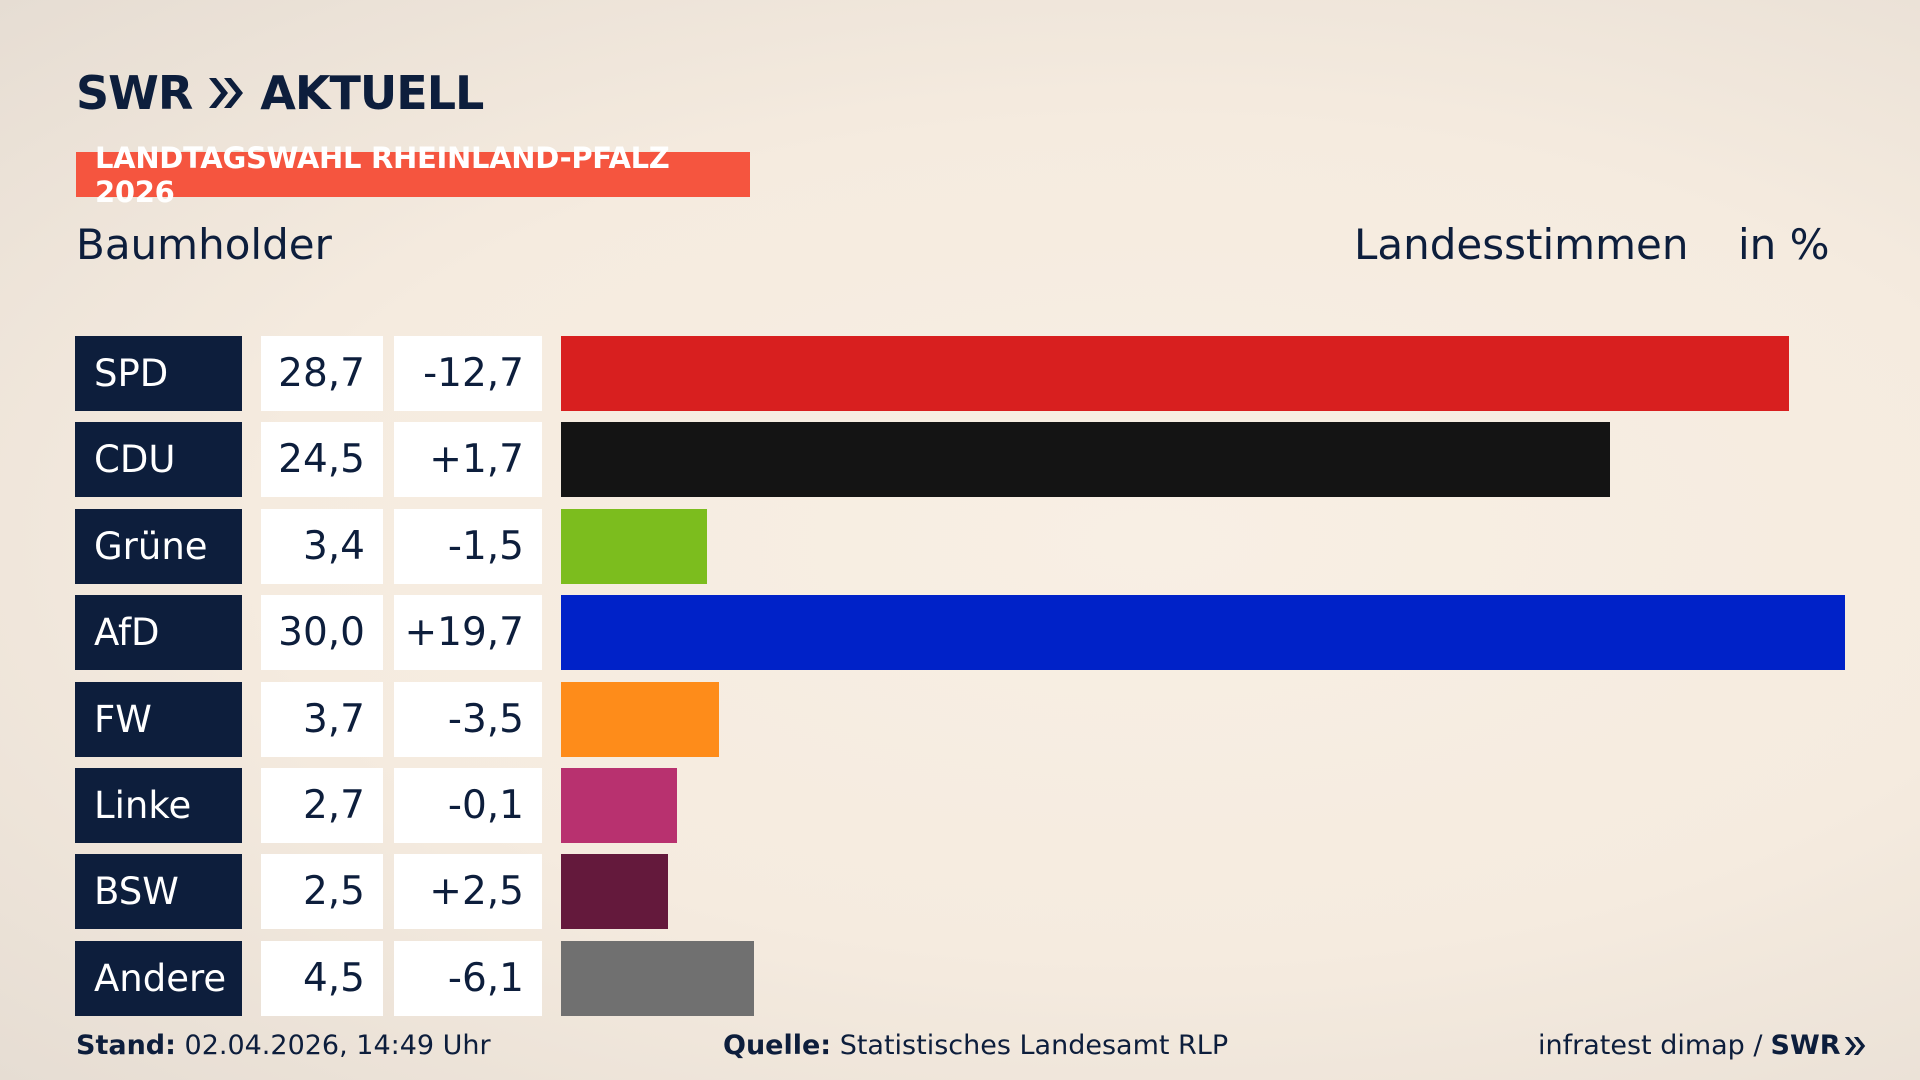 This screenshot has height=1080, width=1920. Describe the element at coordinates (158, 373) in the screenshot. I see `party-label: SPD` at that location.